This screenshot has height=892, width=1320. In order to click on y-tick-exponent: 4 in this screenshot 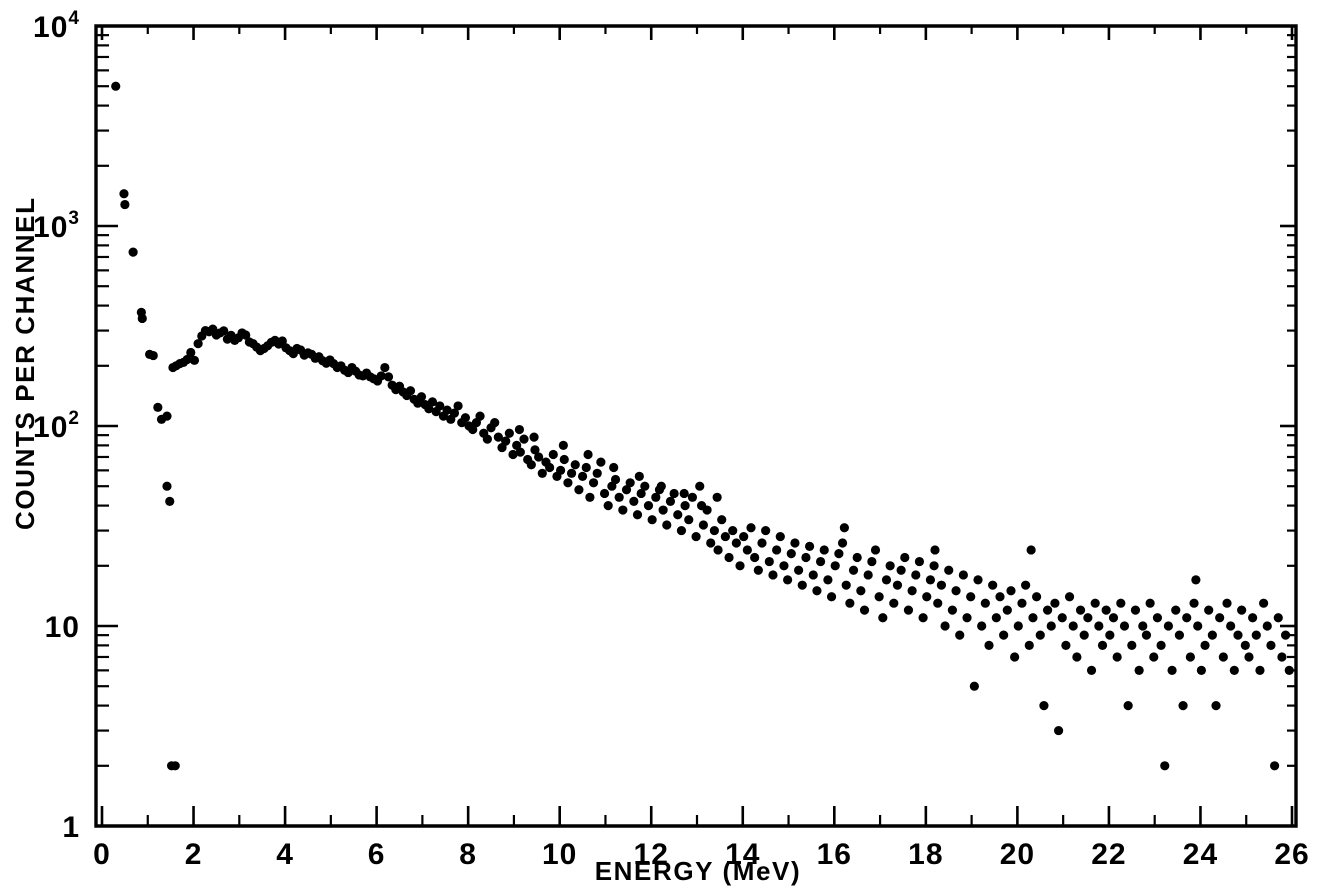, I will do `click(74, 18)`.